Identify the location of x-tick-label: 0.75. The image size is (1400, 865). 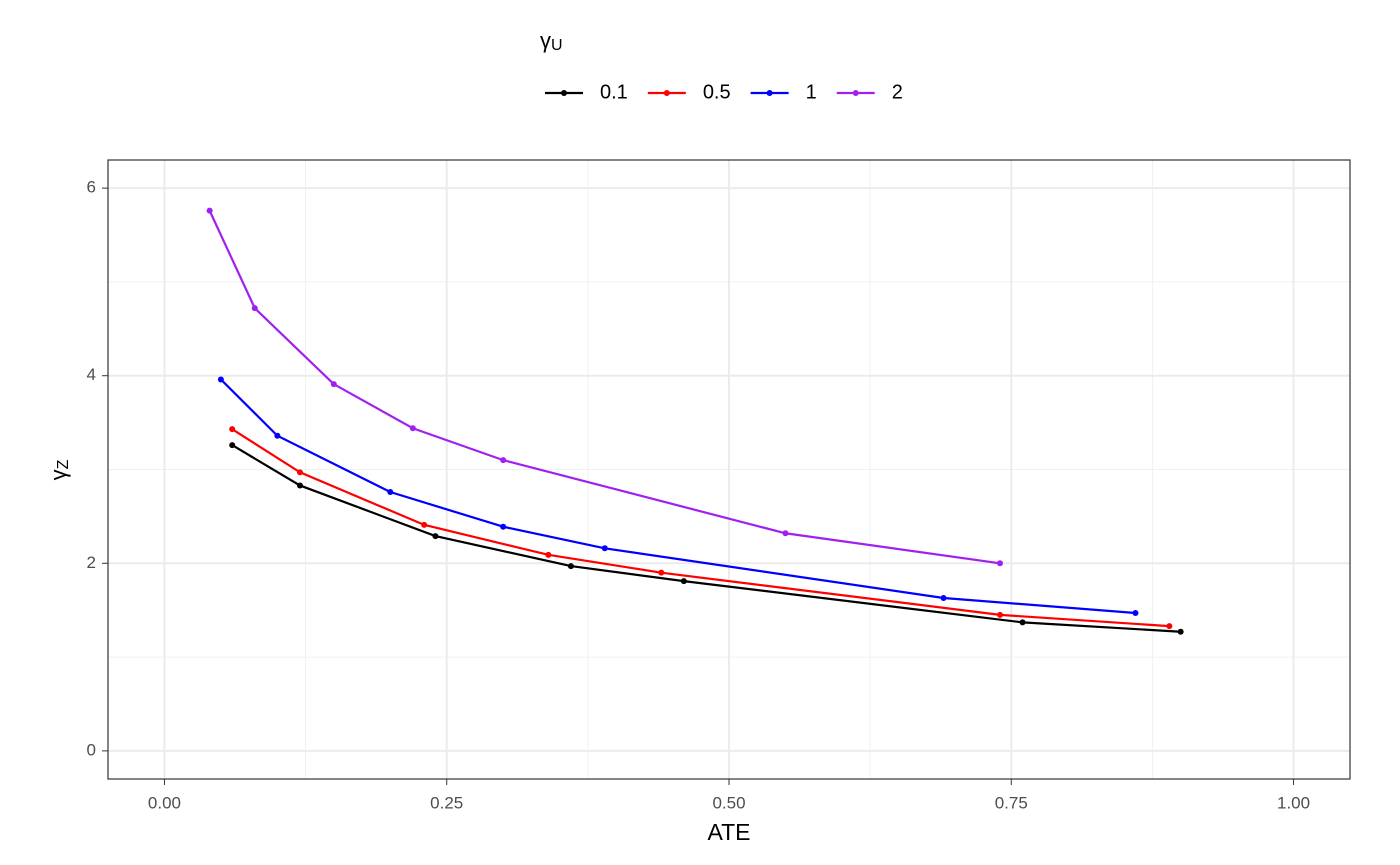
(1011, 802).